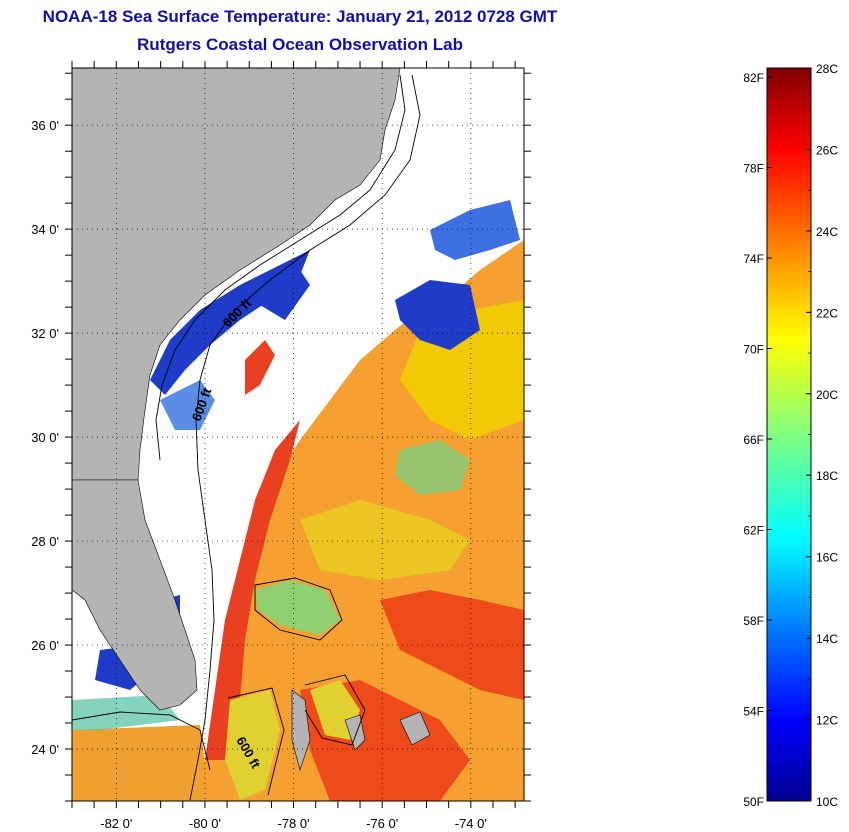  I want to click on fahrenheit-label: 58F, so click(753, 621).